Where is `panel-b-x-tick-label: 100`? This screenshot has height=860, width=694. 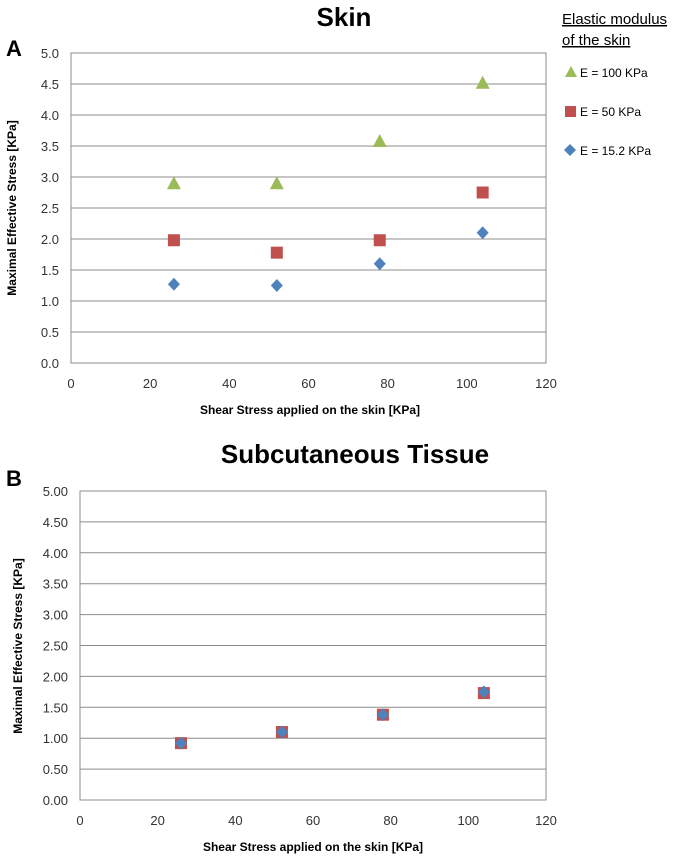 panel-b-x-tick-label: 100 is located at coordinates (468, 820).